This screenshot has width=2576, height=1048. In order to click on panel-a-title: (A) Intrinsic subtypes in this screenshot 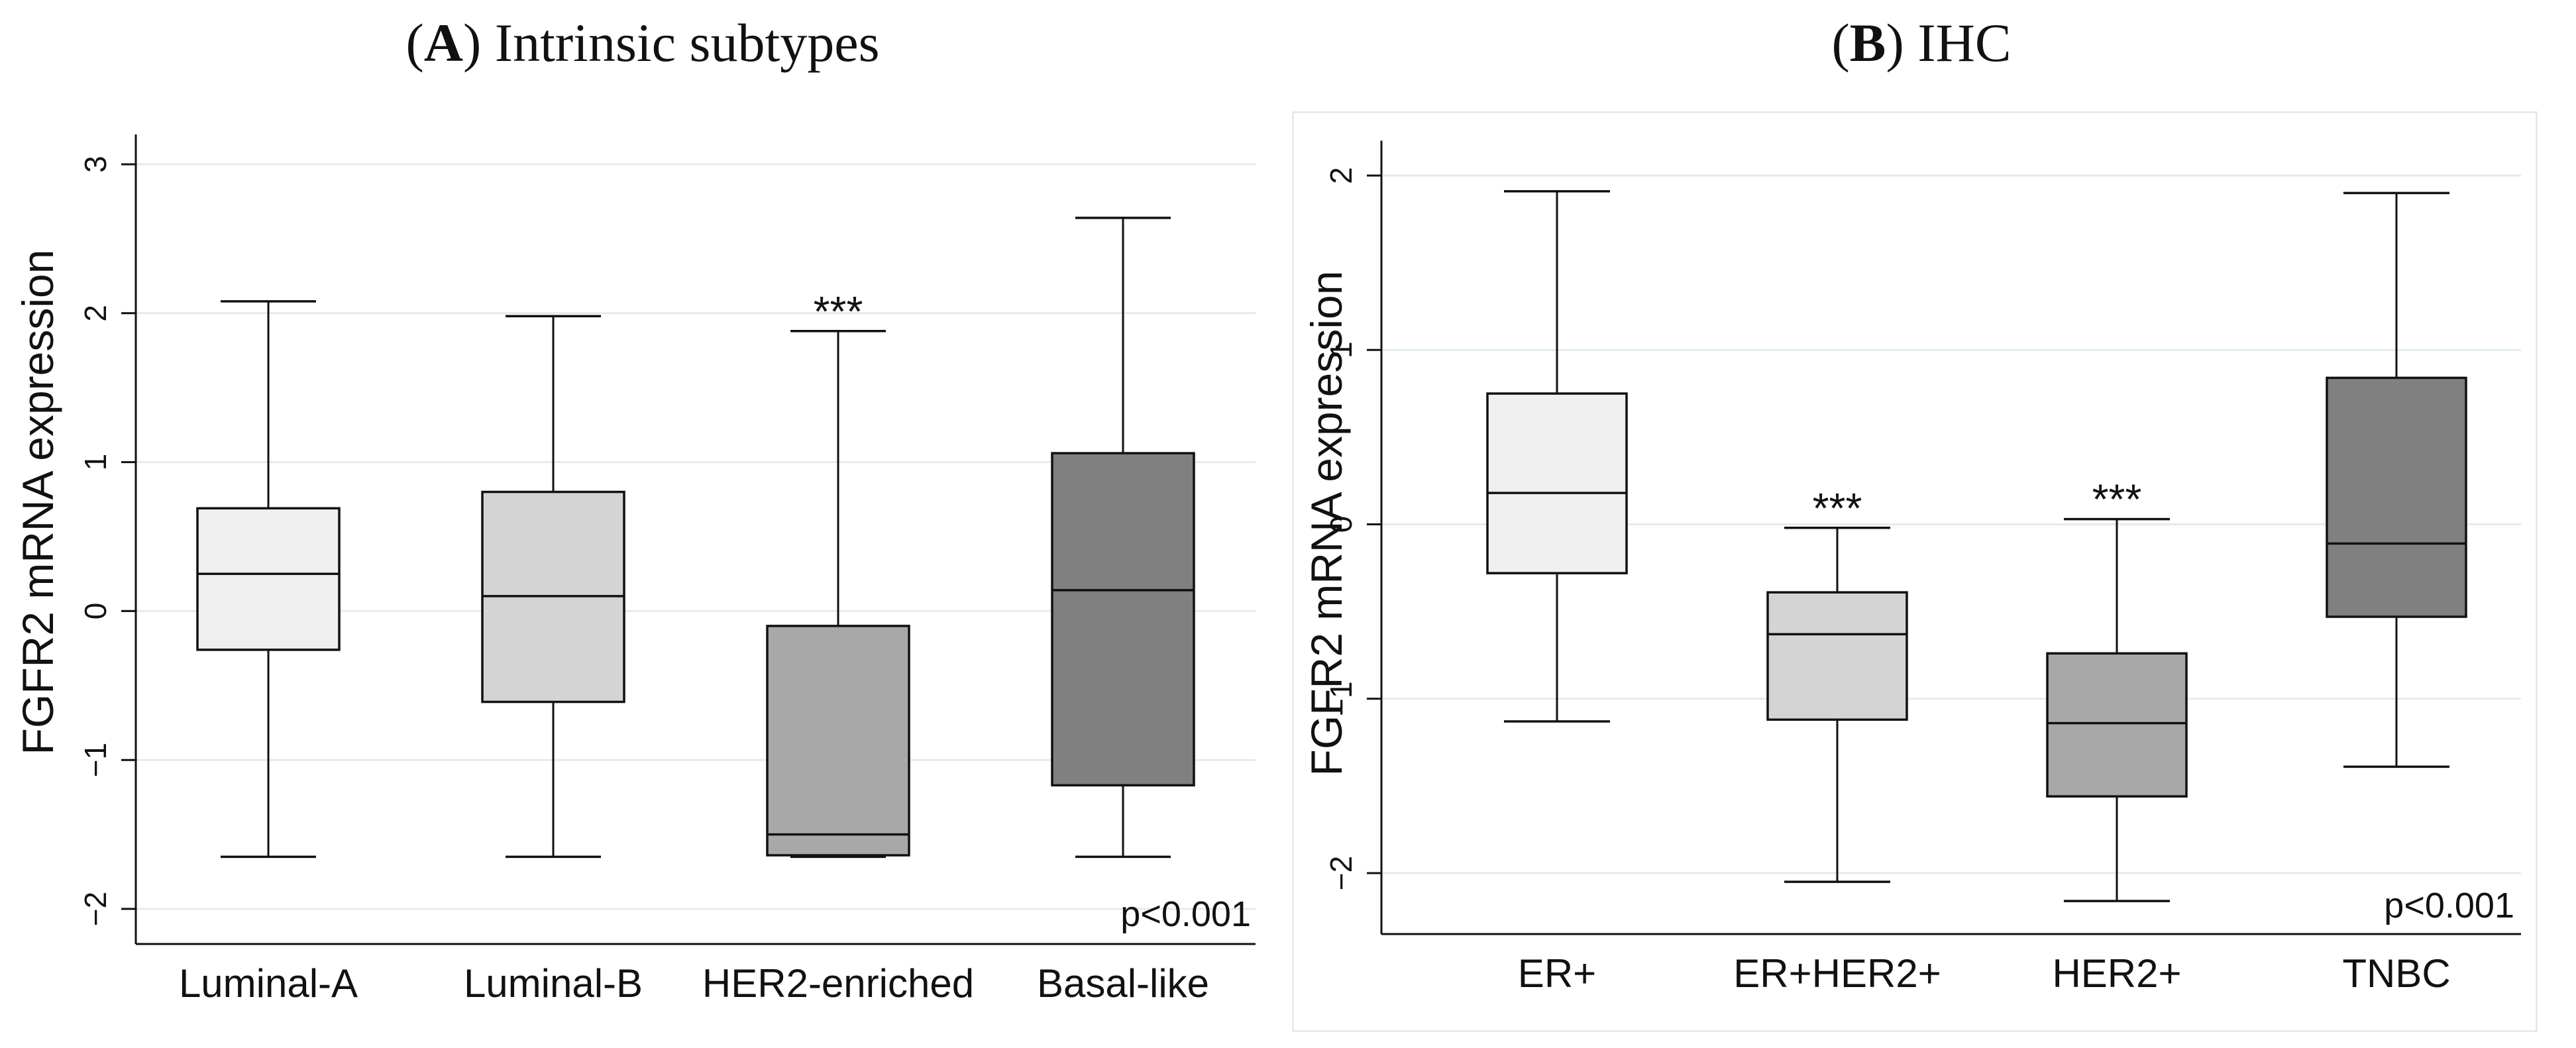, I will do `click(642, 43)`.